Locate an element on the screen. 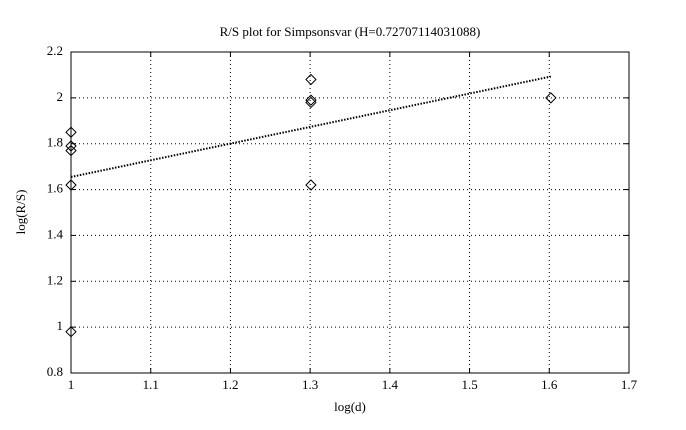 The height and width of the screenshot is (430, 686). y-axis-label: log(R/S) is located at coordinates (20, 212).